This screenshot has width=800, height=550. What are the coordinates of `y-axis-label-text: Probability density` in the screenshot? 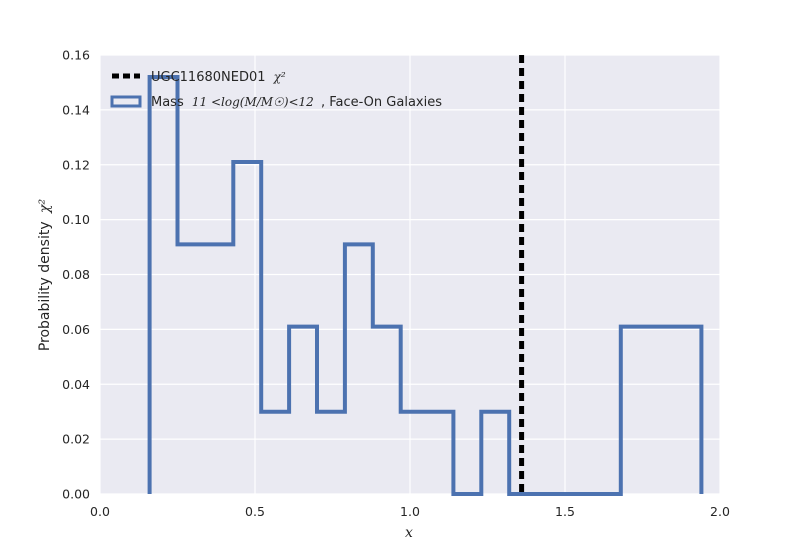 It's located at (45, 286).